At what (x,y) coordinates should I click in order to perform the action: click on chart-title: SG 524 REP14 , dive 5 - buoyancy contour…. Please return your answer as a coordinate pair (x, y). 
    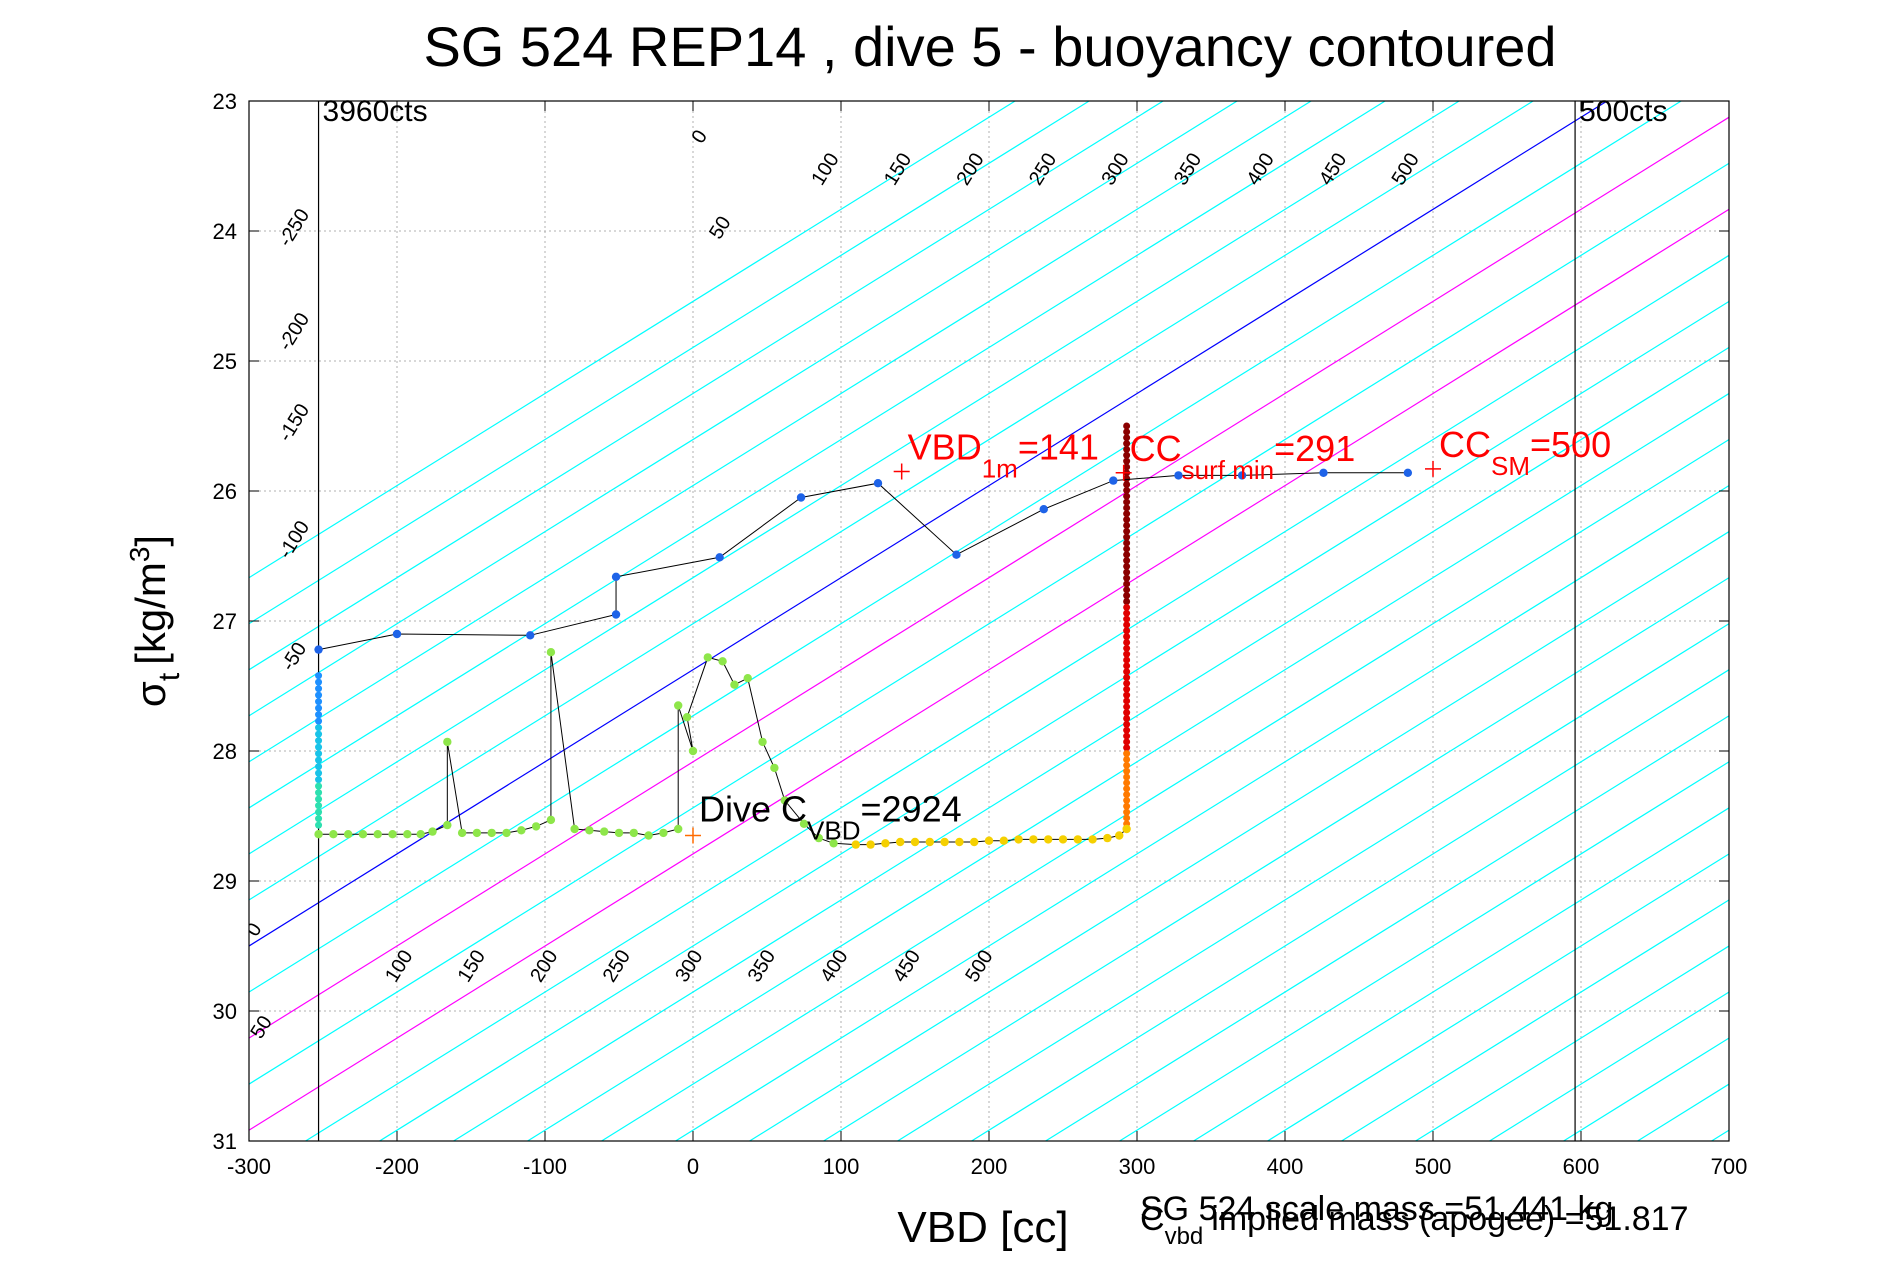
    Looking at the image, I should click on (989, 46).